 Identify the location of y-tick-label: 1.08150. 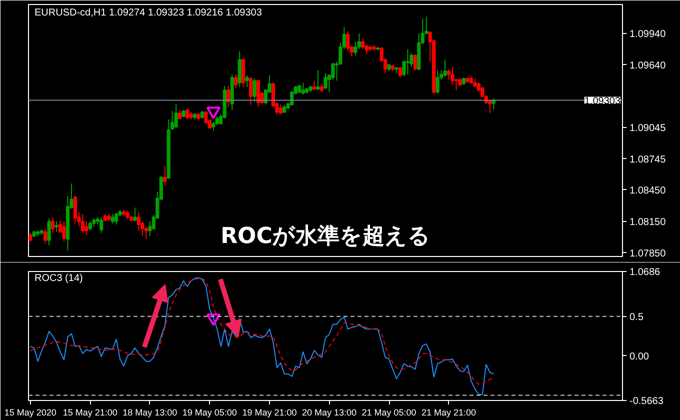
(648, 222).